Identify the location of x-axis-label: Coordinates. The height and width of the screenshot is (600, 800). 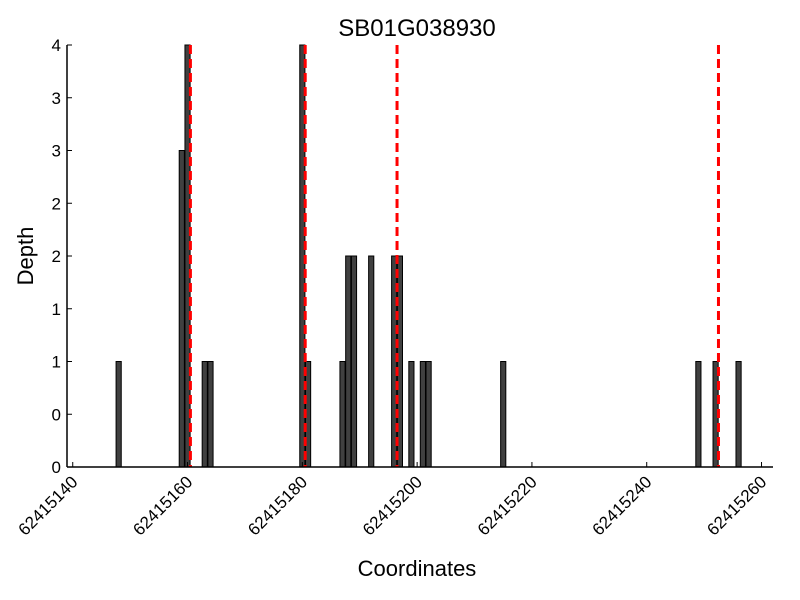
(417, 568).